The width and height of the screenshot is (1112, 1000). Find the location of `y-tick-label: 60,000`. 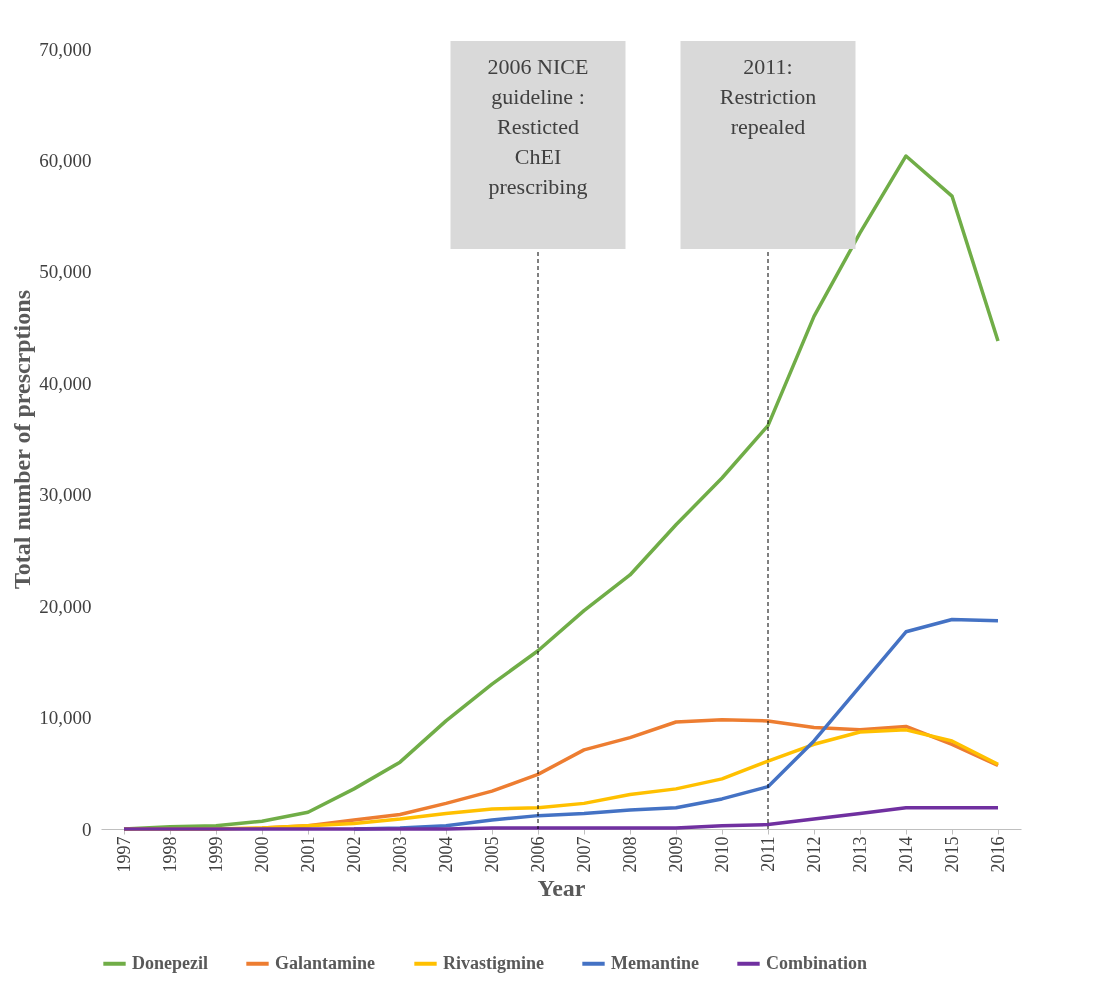

y-tick-label: 60,000 is located at coordinates (65, 160).